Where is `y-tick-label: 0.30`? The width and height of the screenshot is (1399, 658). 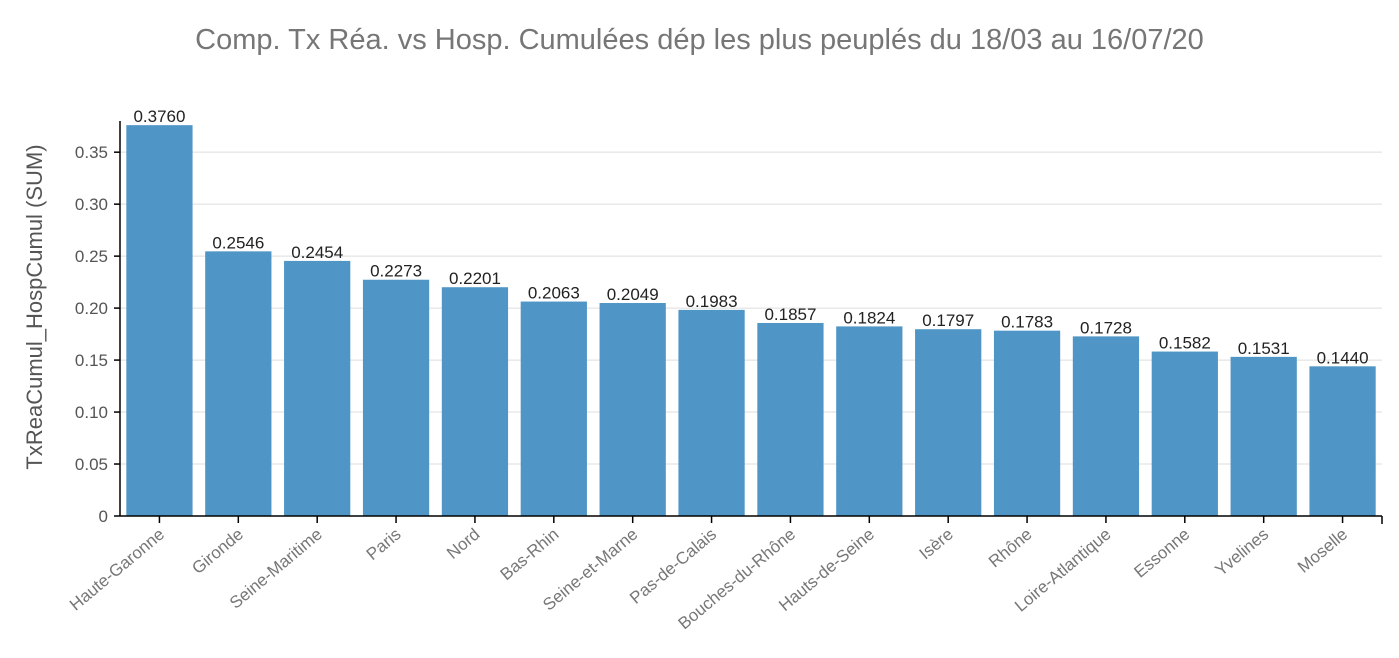
y-tick-label: 0.30 is located at coordinates (91, 204).